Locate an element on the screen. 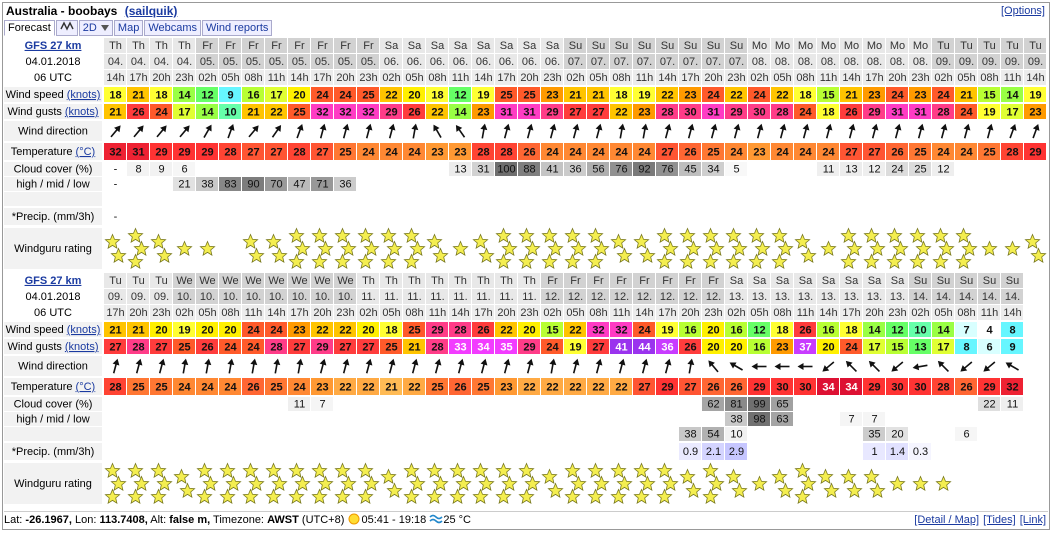 The image size is (1054, 535). graph-tab is located at coordinates (66, 28).